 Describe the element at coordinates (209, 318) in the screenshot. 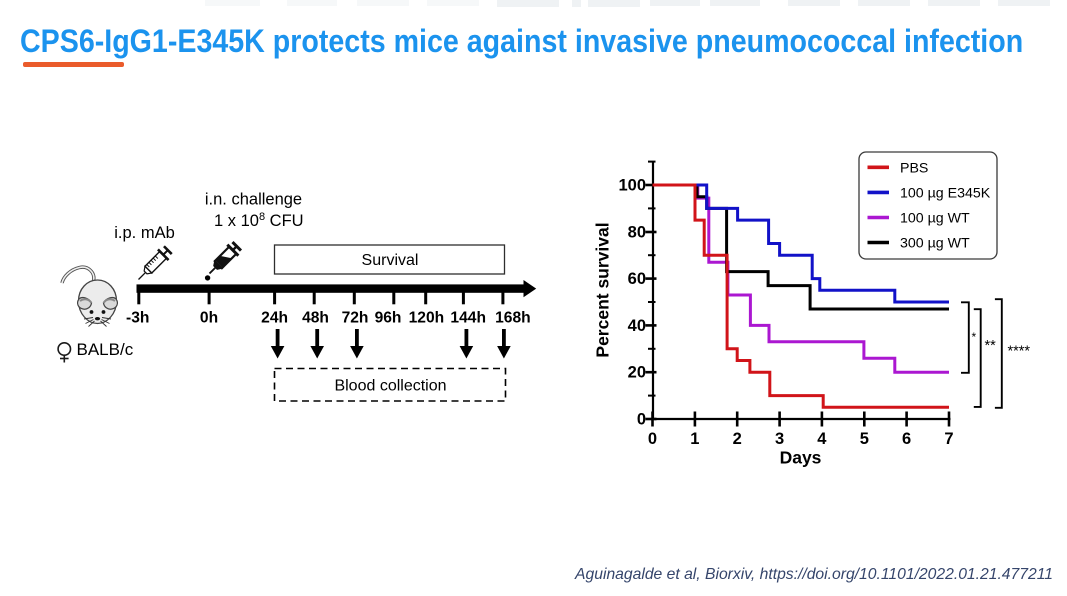

I see `svg-text: 0h` at that location.